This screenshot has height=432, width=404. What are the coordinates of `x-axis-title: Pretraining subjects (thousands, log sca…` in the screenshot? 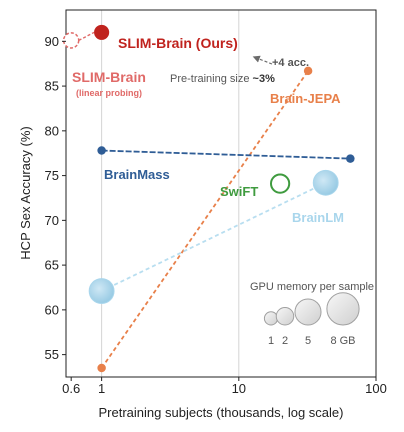 It's located at (221, 412).